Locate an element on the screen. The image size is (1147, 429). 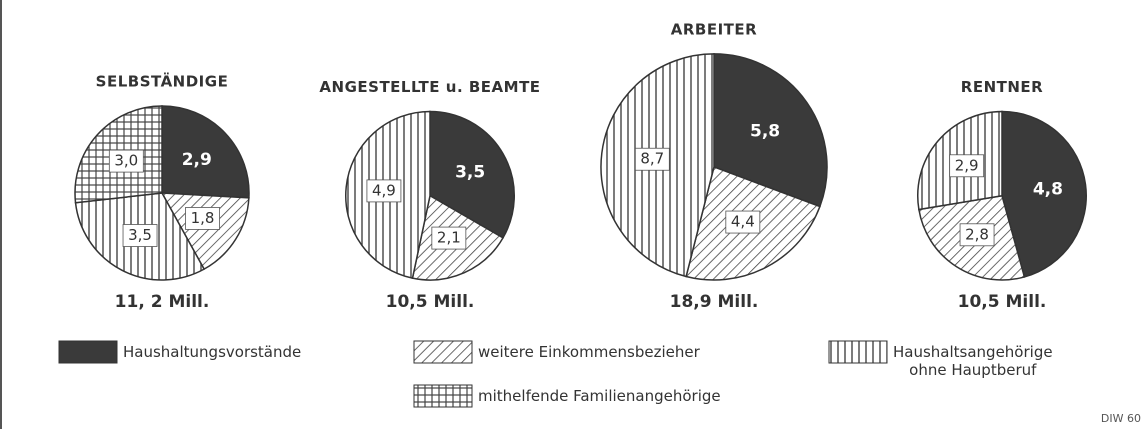
value-label: 2,8 is located at coordinates (977, 234).